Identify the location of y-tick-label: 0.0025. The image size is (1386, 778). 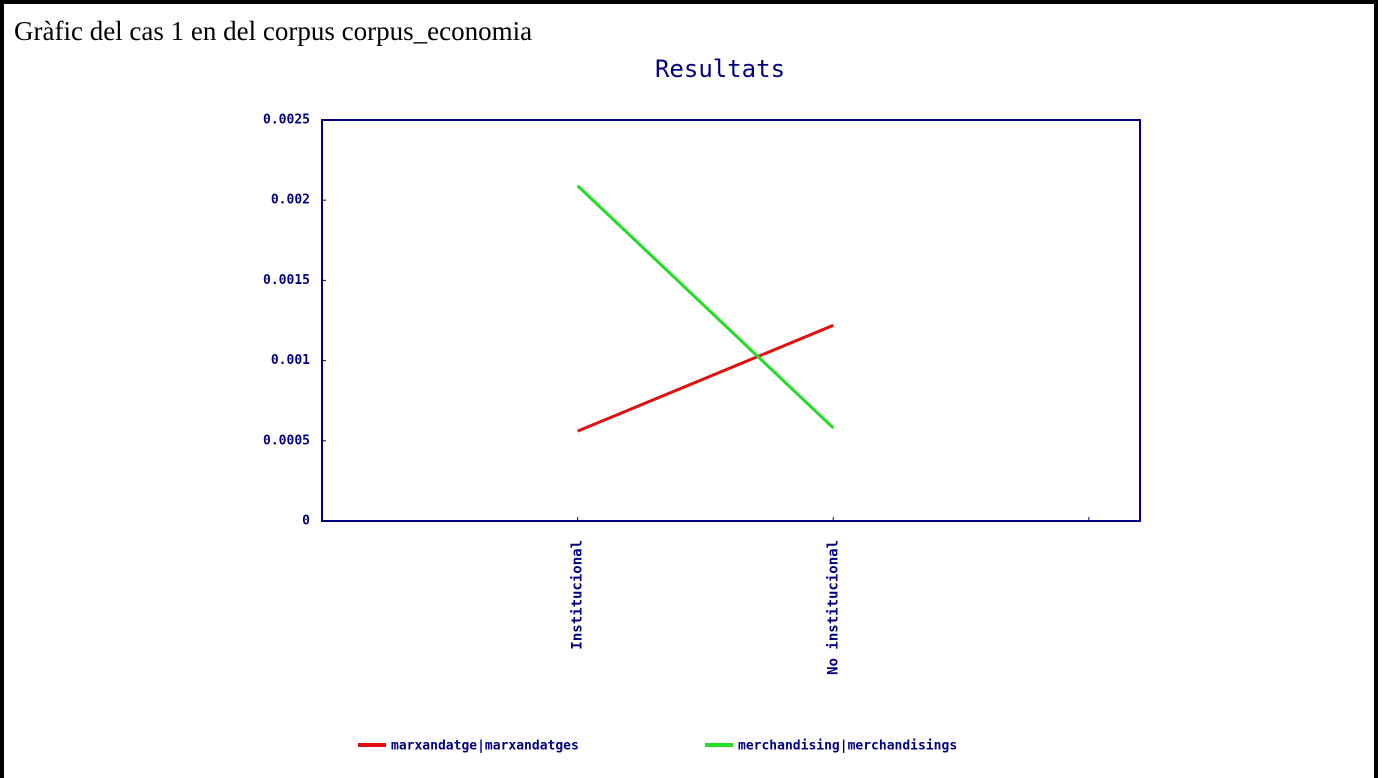
(286, 120).